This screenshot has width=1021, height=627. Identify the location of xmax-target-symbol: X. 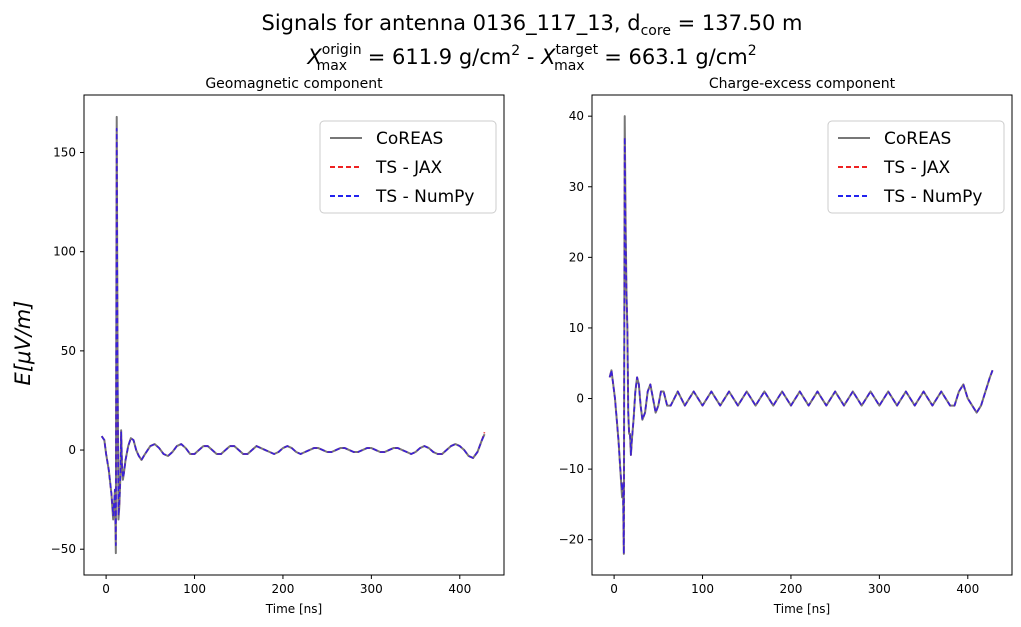
(548, 57).